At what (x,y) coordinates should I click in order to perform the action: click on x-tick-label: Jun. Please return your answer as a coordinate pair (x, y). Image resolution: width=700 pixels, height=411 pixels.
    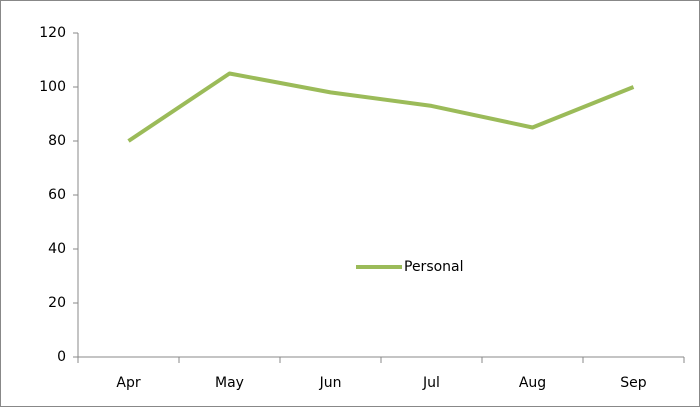
    Looking at the image, I should click on (330, 383).